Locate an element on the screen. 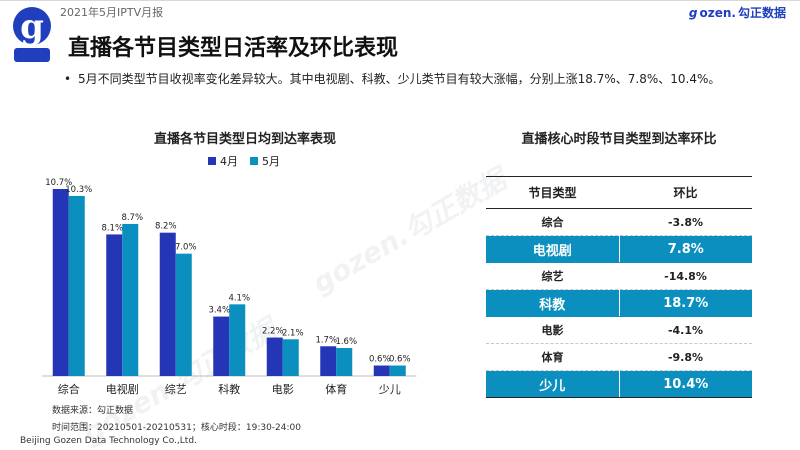  gozen-logo-icon: g is located at coordinates (32, 34).